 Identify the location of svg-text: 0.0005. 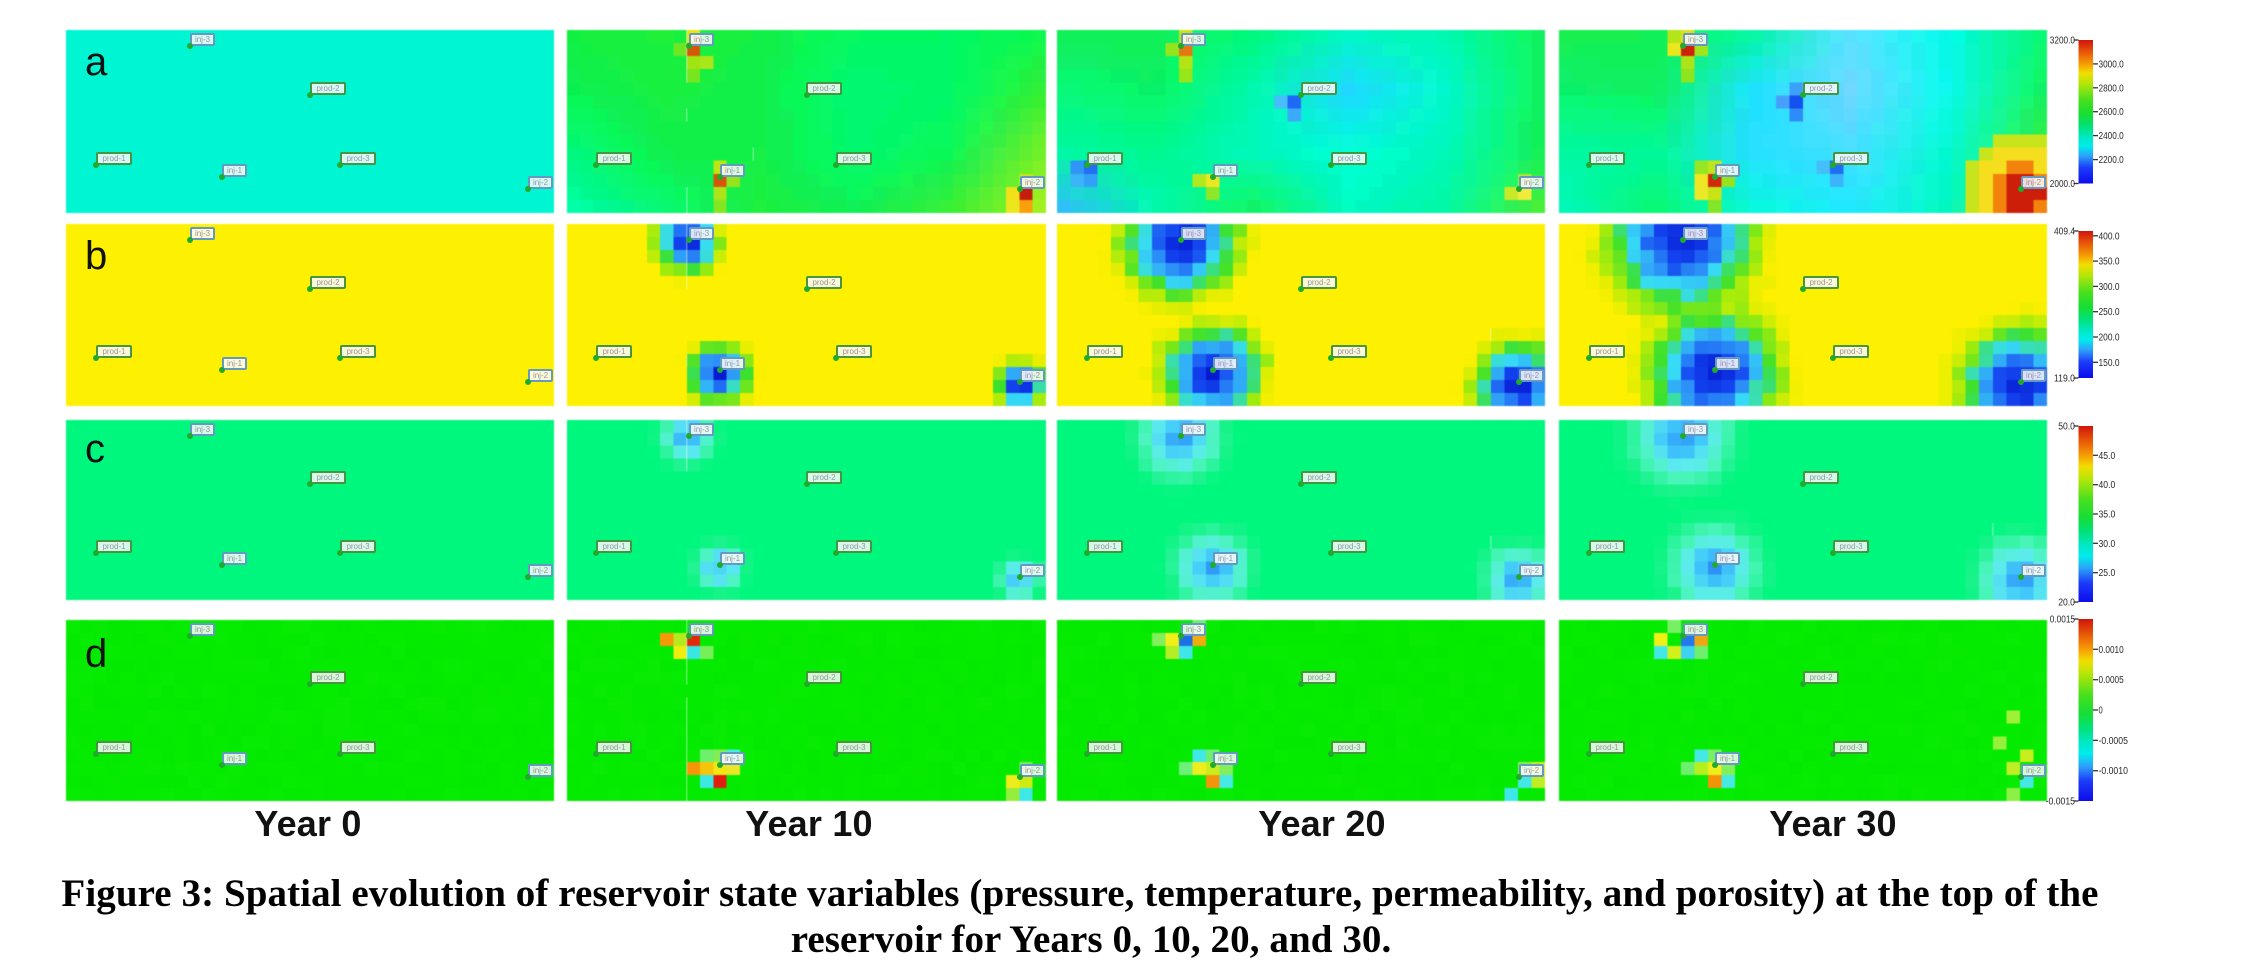
(2112, 680).